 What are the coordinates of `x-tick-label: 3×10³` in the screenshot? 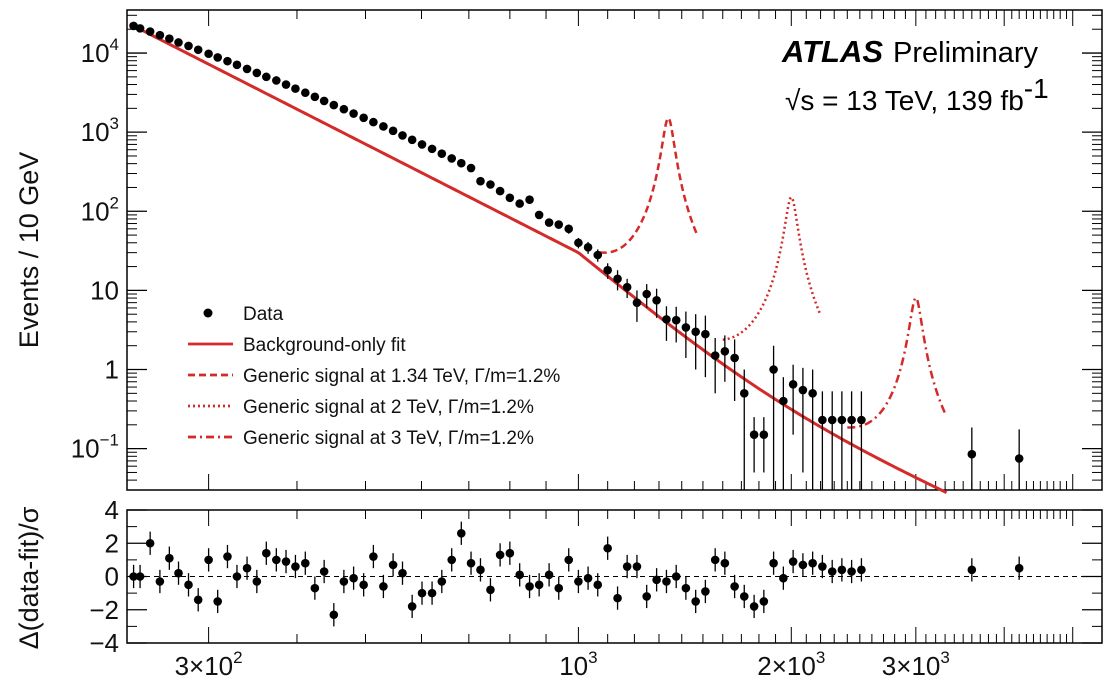 It's located at (916, 664).